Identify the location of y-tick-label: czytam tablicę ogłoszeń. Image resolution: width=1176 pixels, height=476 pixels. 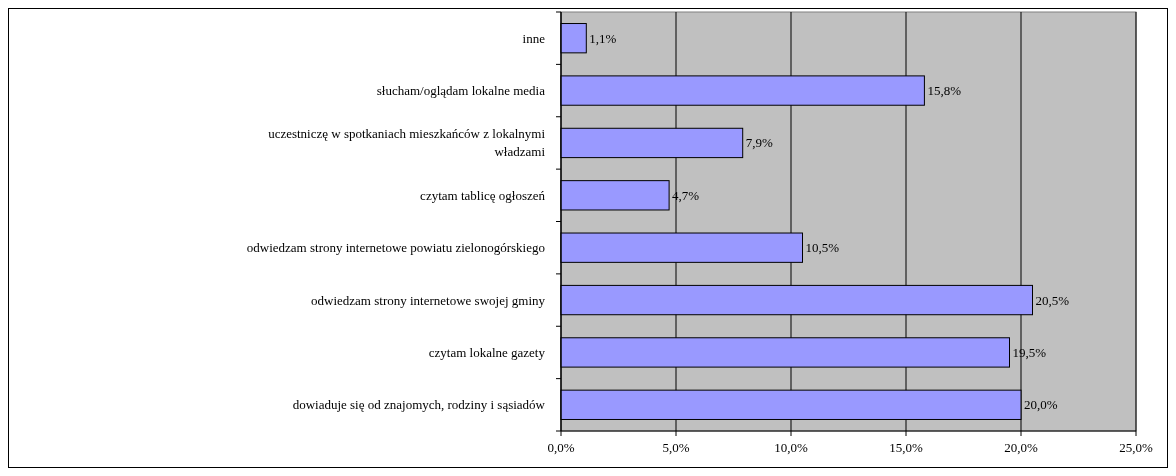
(483, 195).